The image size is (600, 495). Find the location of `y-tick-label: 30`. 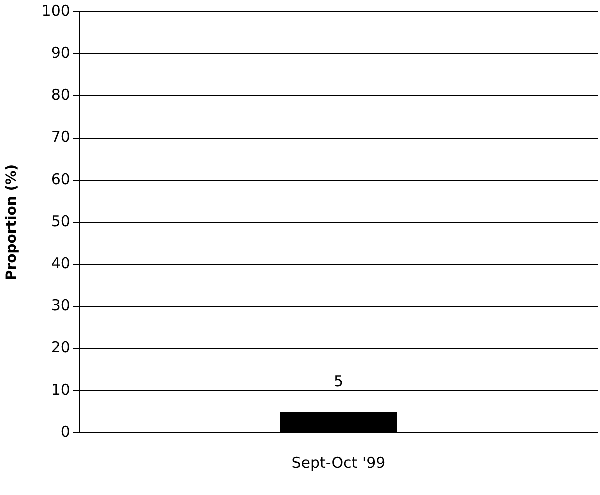

y-tick-label: 30 is located at coordinates (60, 305).